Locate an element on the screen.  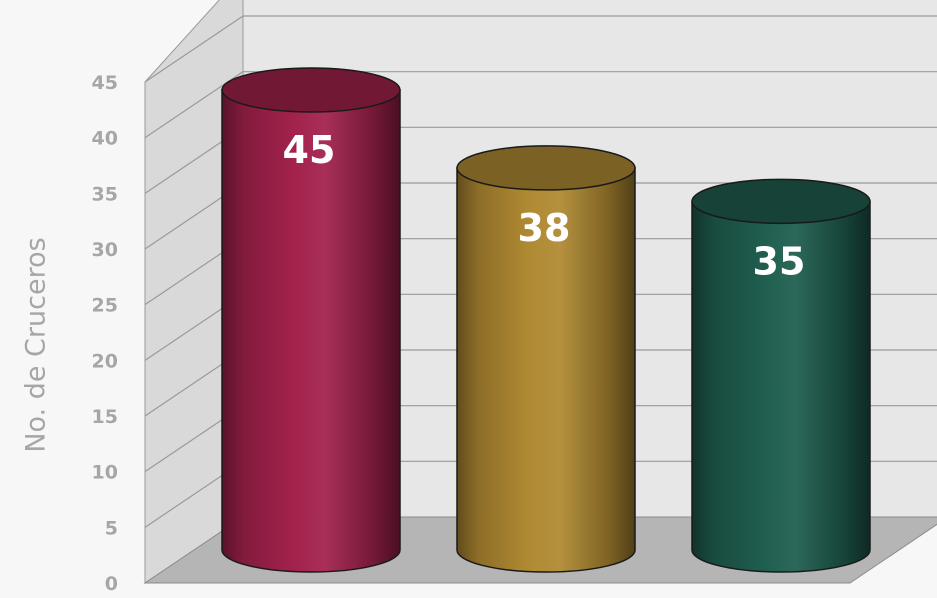
data-label: 38 is located at coordinates (544, 228).